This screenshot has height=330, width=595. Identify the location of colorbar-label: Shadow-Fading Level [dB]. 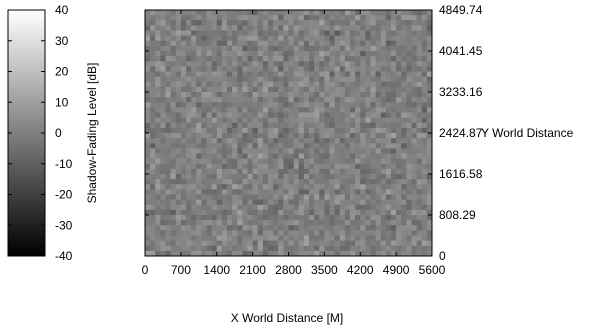
(92, 133).